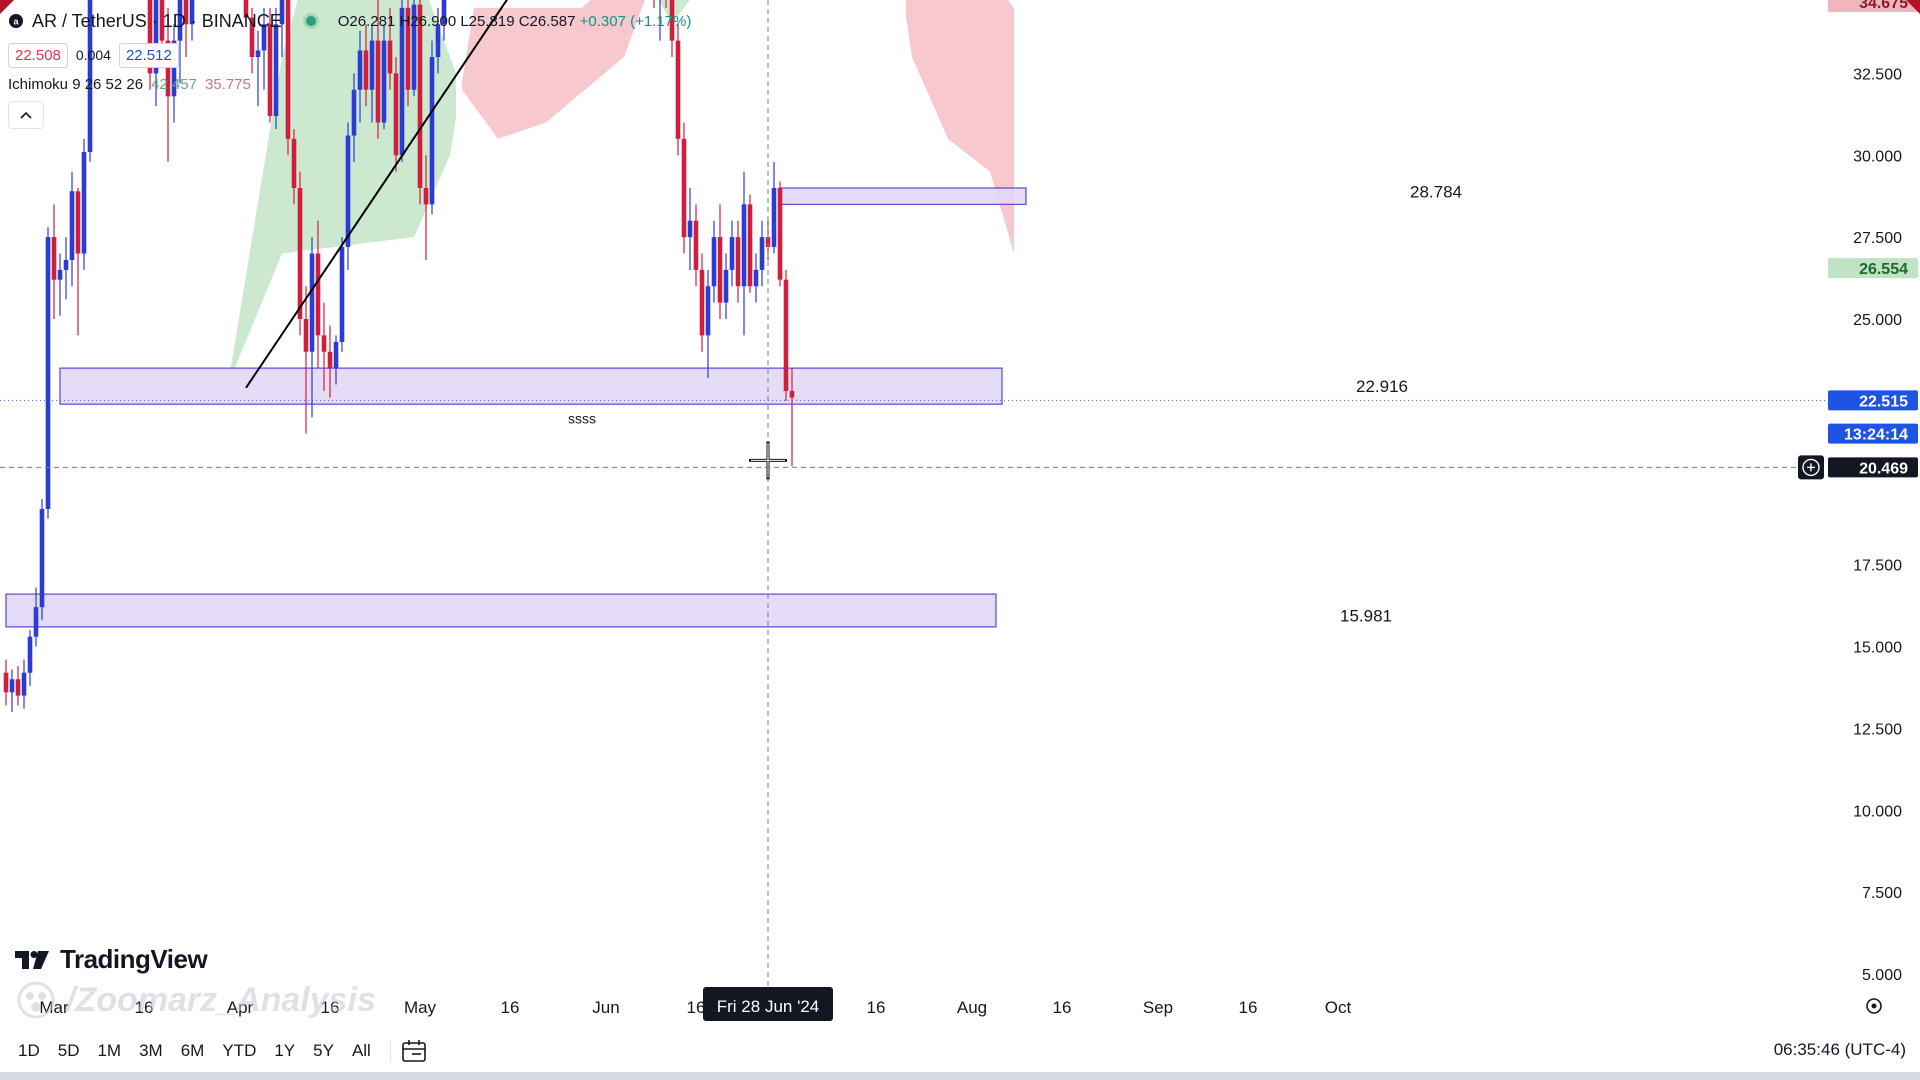 This screenshot has width=1920, height=1080. I want to click on range-1d: 1D, so click(29, 1050).